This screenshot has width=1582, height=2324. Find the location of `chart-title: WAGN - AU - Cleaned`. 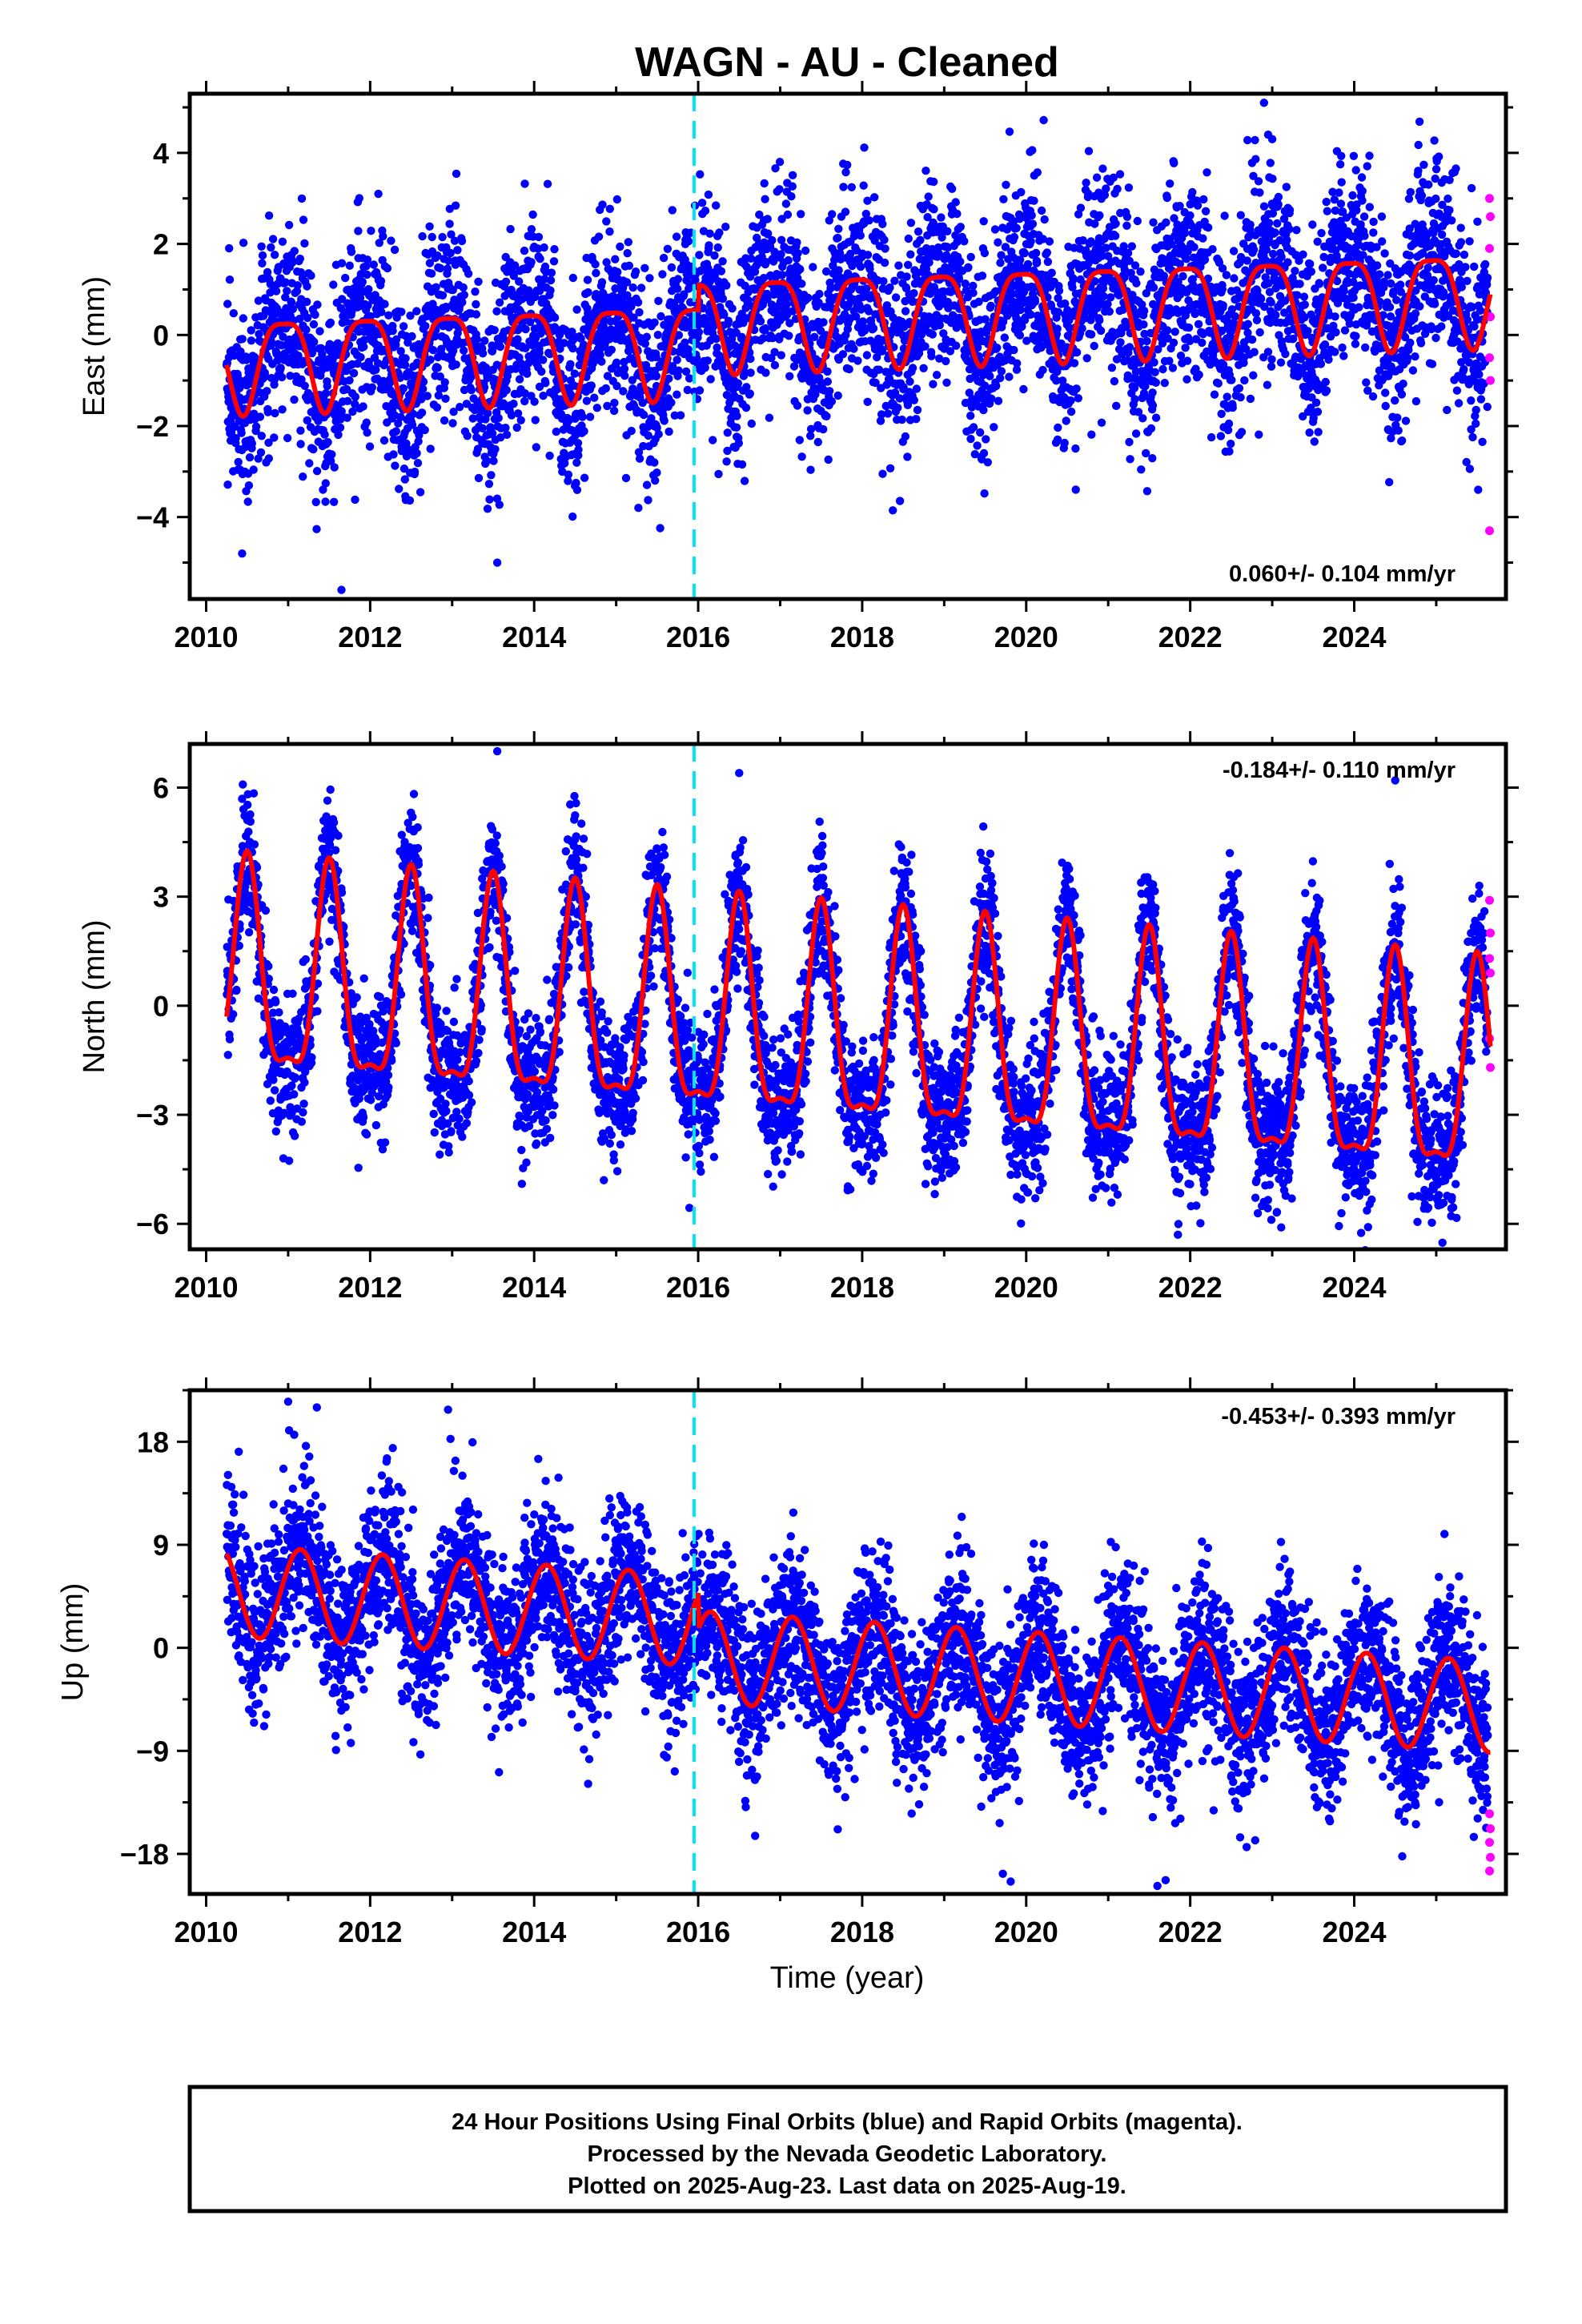

chart-title: WAGN - AU - Cleaned is located at coordinates (847, 62).